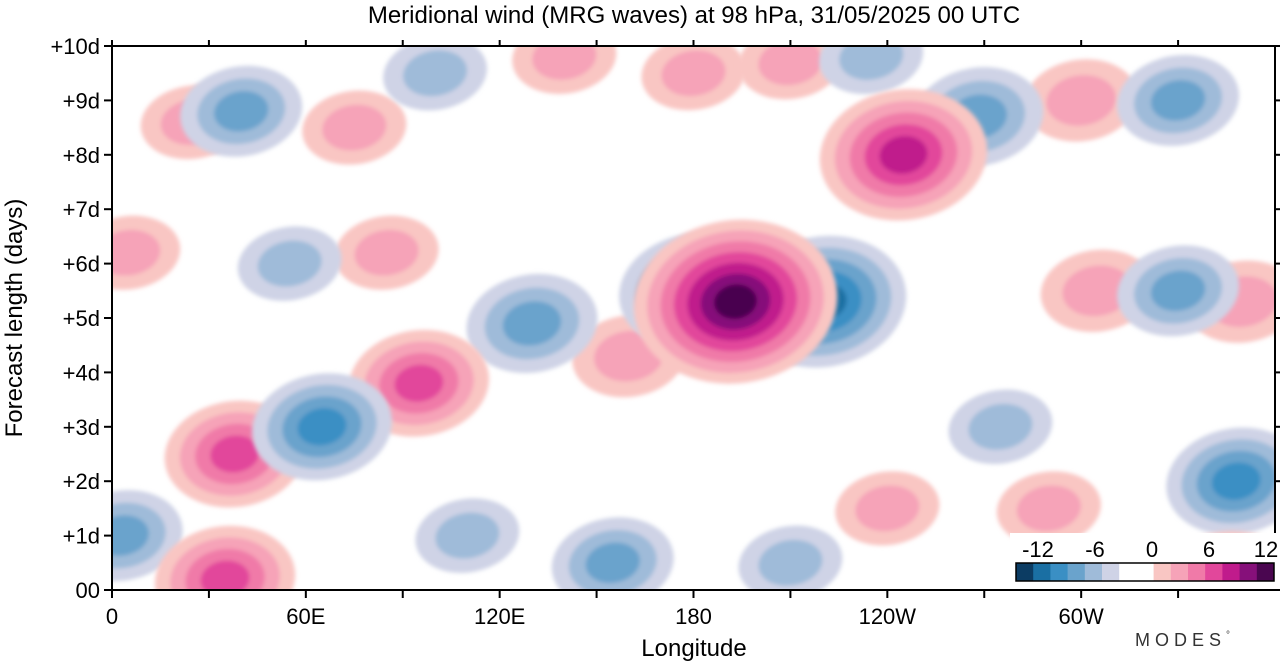 The height and width of the screenshot is (664, 1280). What do you see at coordinates (81, 536) in the screenshot?
I see `y-tick-label: +1d` at bounding box center [81, 536].